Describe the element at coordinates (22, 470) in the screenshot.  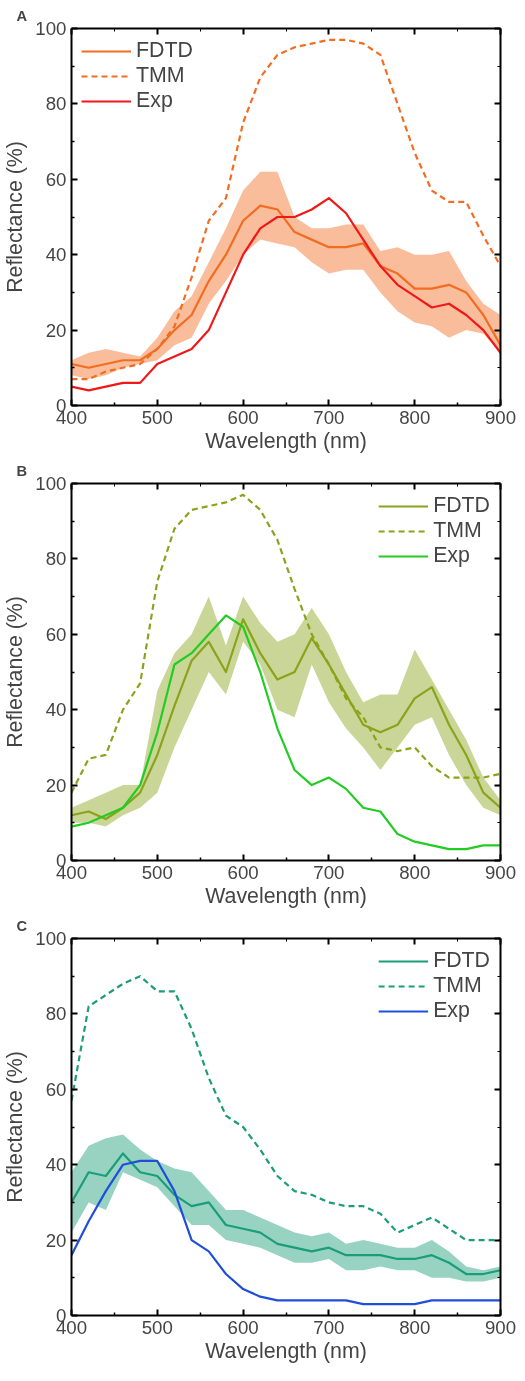
I see `chart-title: B` at that location.